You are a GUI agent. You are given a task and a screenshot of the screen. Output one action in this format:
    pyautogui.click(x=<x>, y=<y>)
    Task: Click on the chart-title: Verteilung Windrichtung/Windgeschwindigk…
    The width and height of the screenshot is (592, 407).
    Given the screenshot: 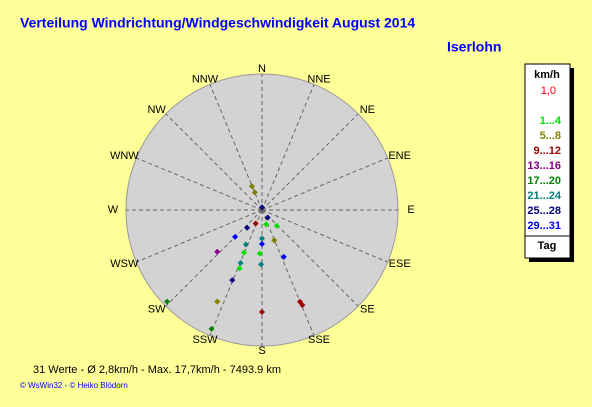 What is the action you would take?
    pyautogui.click(x=217, y=23)
    